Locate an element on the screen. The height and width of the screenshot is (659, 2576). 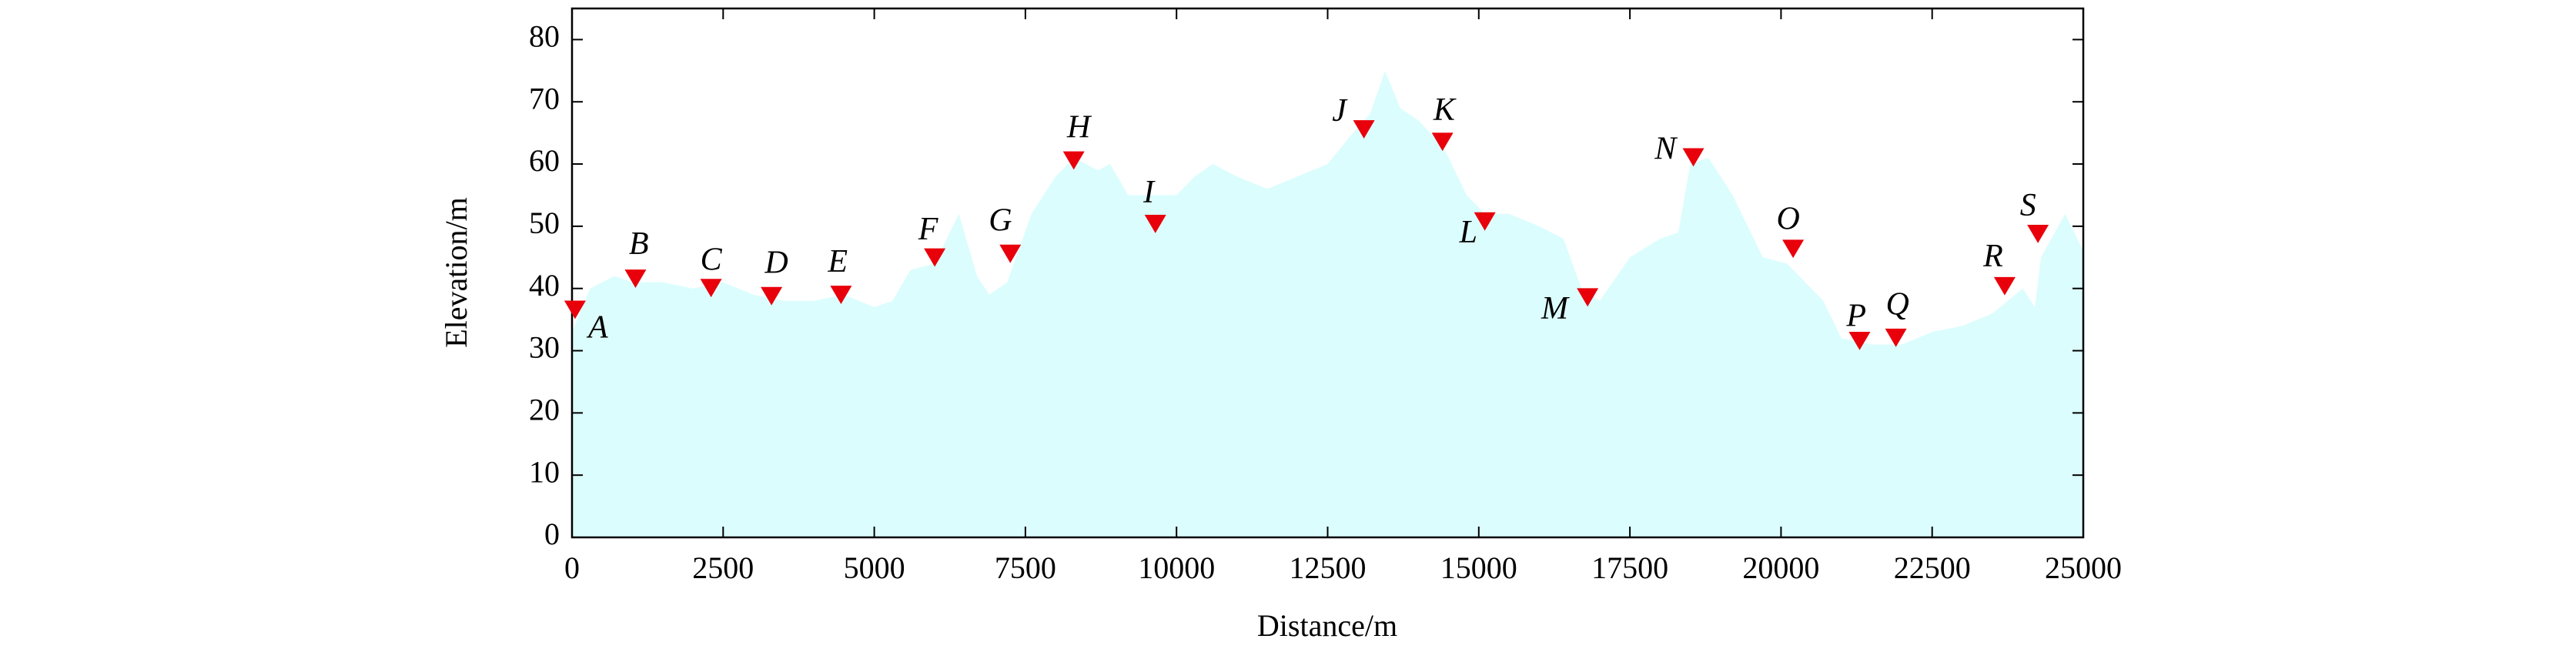
point-label: E is located at coordinates (837, 261).